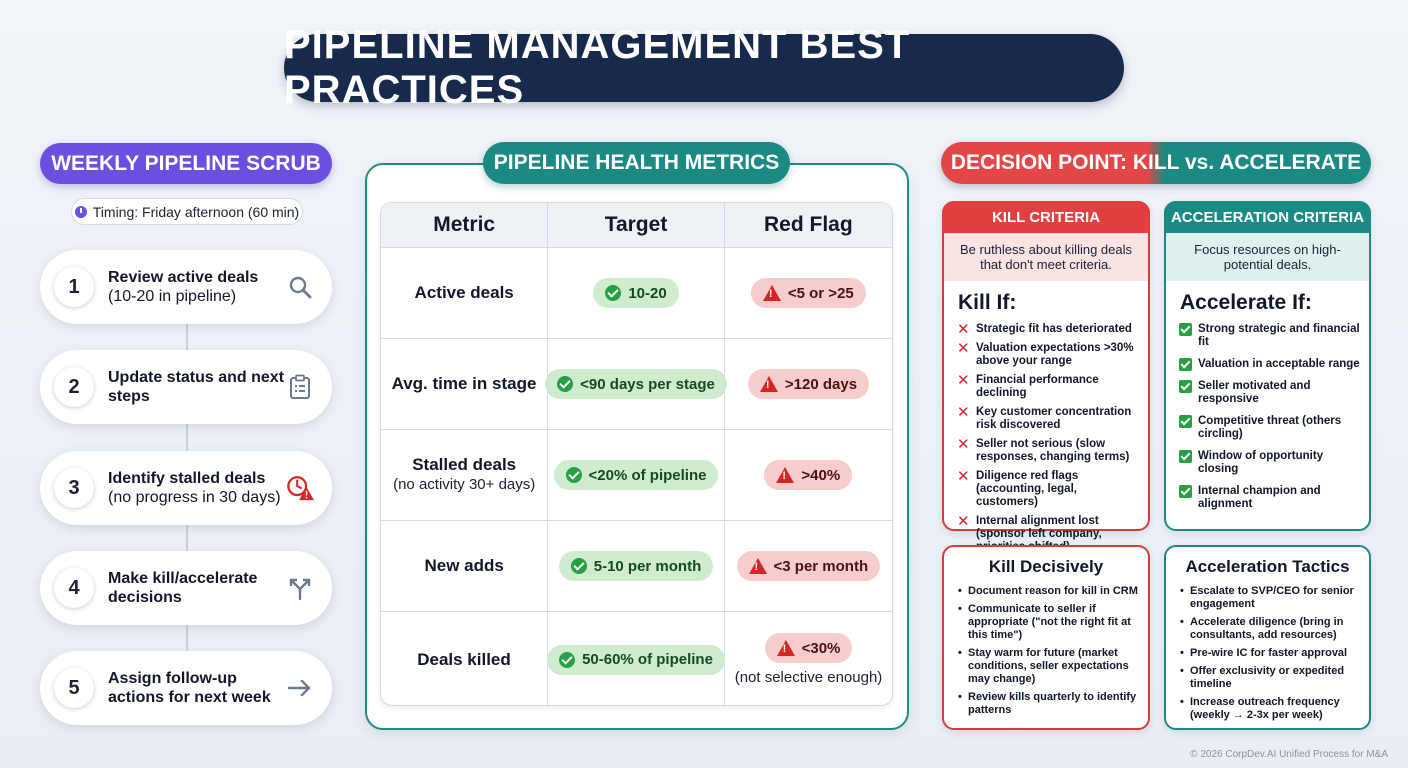 Image resolution: width=1408 pixels, height=768 pixels. What do you see at coordinates (464, 659) in the screenshot?
I see `metric-name: Deals killed` at bounding box center [464, 659].